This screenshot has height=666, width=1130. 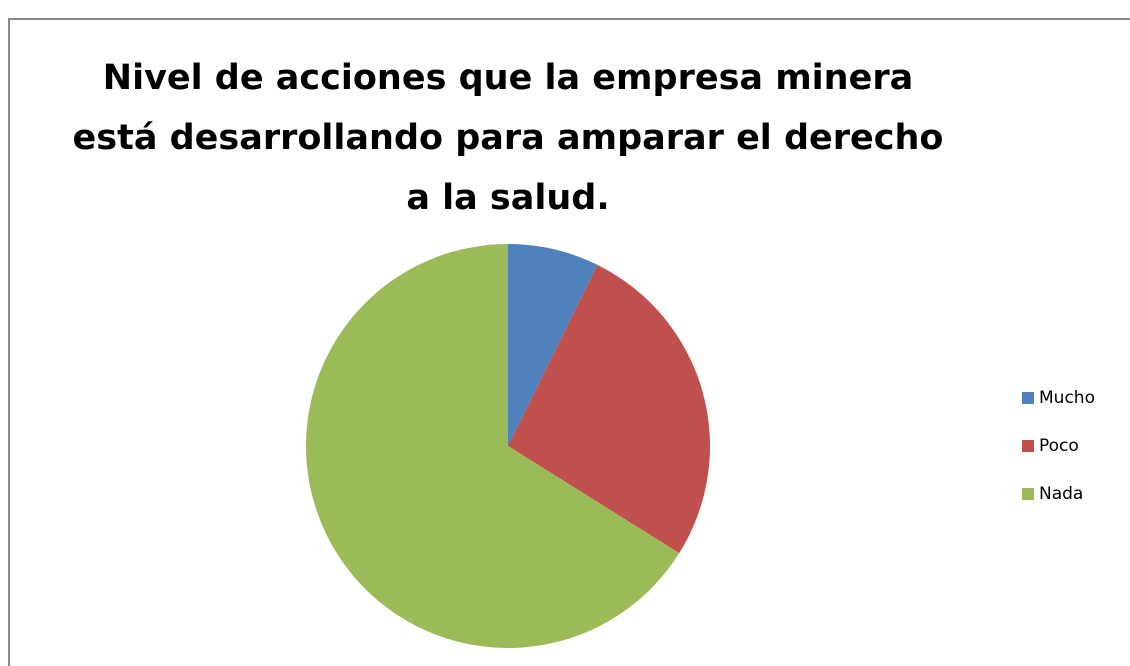 I want to click on legend-label: Mucho, so click(x=1067, y=398).